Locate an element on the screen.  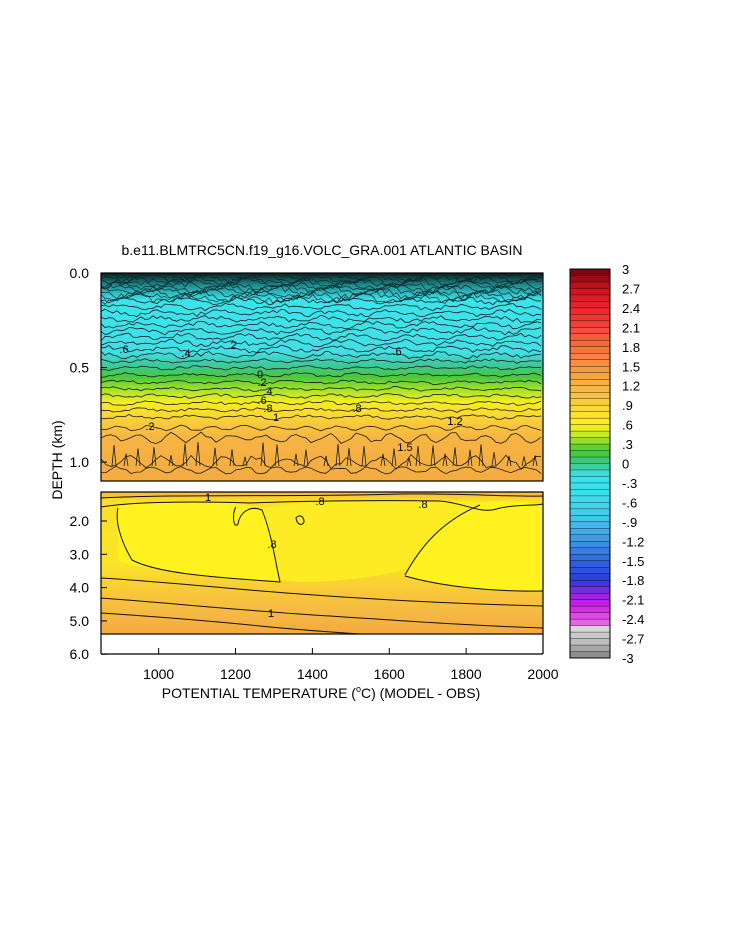
colorbar-label: 2.1 is located at coordinates (631, 327).